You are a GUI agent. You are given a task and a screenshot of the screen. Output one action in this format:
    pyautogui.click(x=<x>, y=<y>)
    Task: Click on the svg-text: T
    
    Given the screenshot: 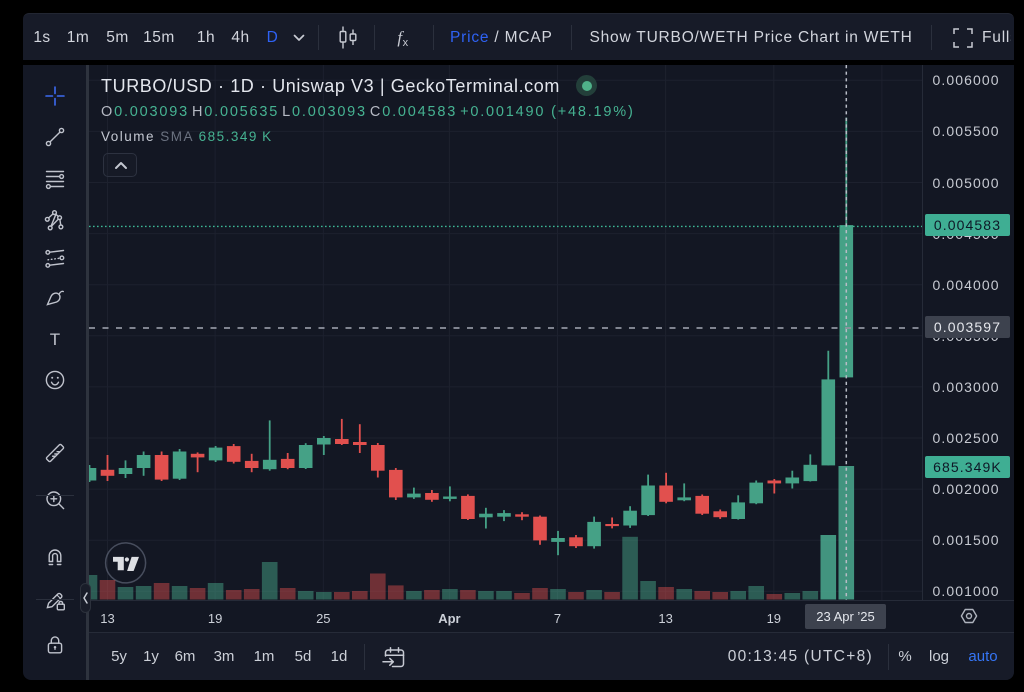 What is the action you would take?
    pyautogui.click(x=55, y=339)
    